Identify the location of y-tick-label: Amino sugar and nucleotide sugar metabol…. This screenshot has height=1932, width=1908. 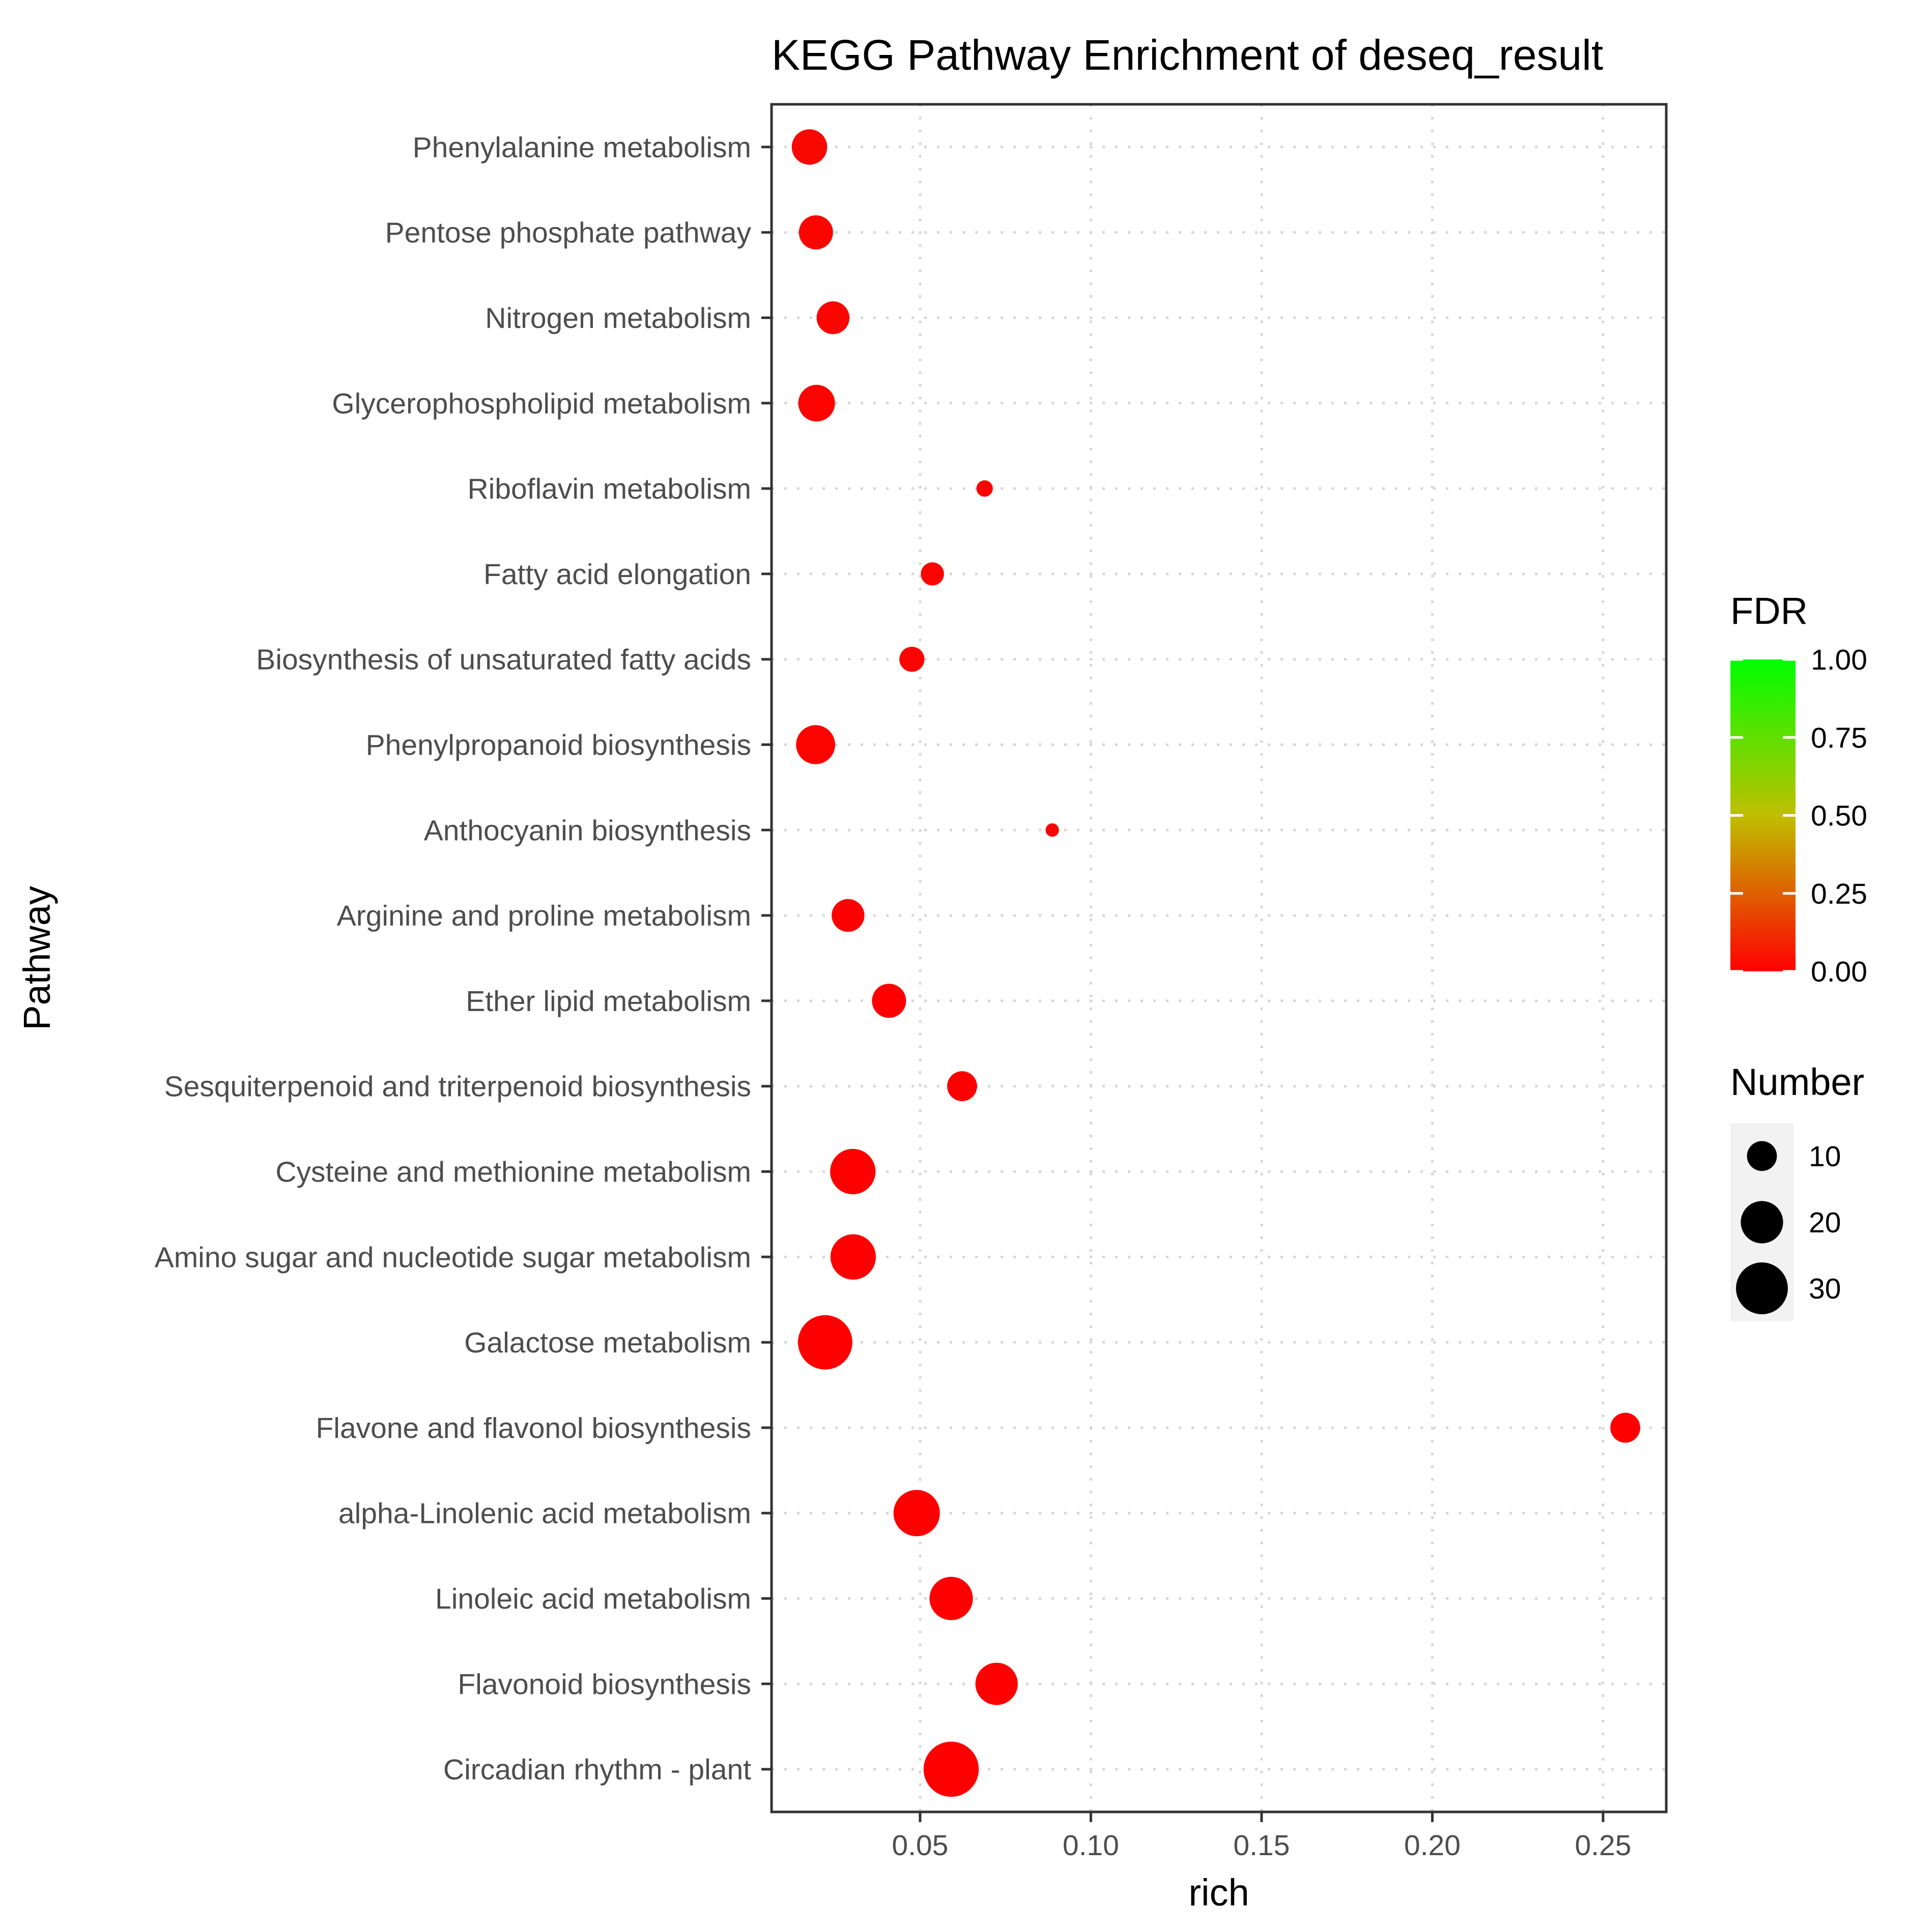
(453, 1257).